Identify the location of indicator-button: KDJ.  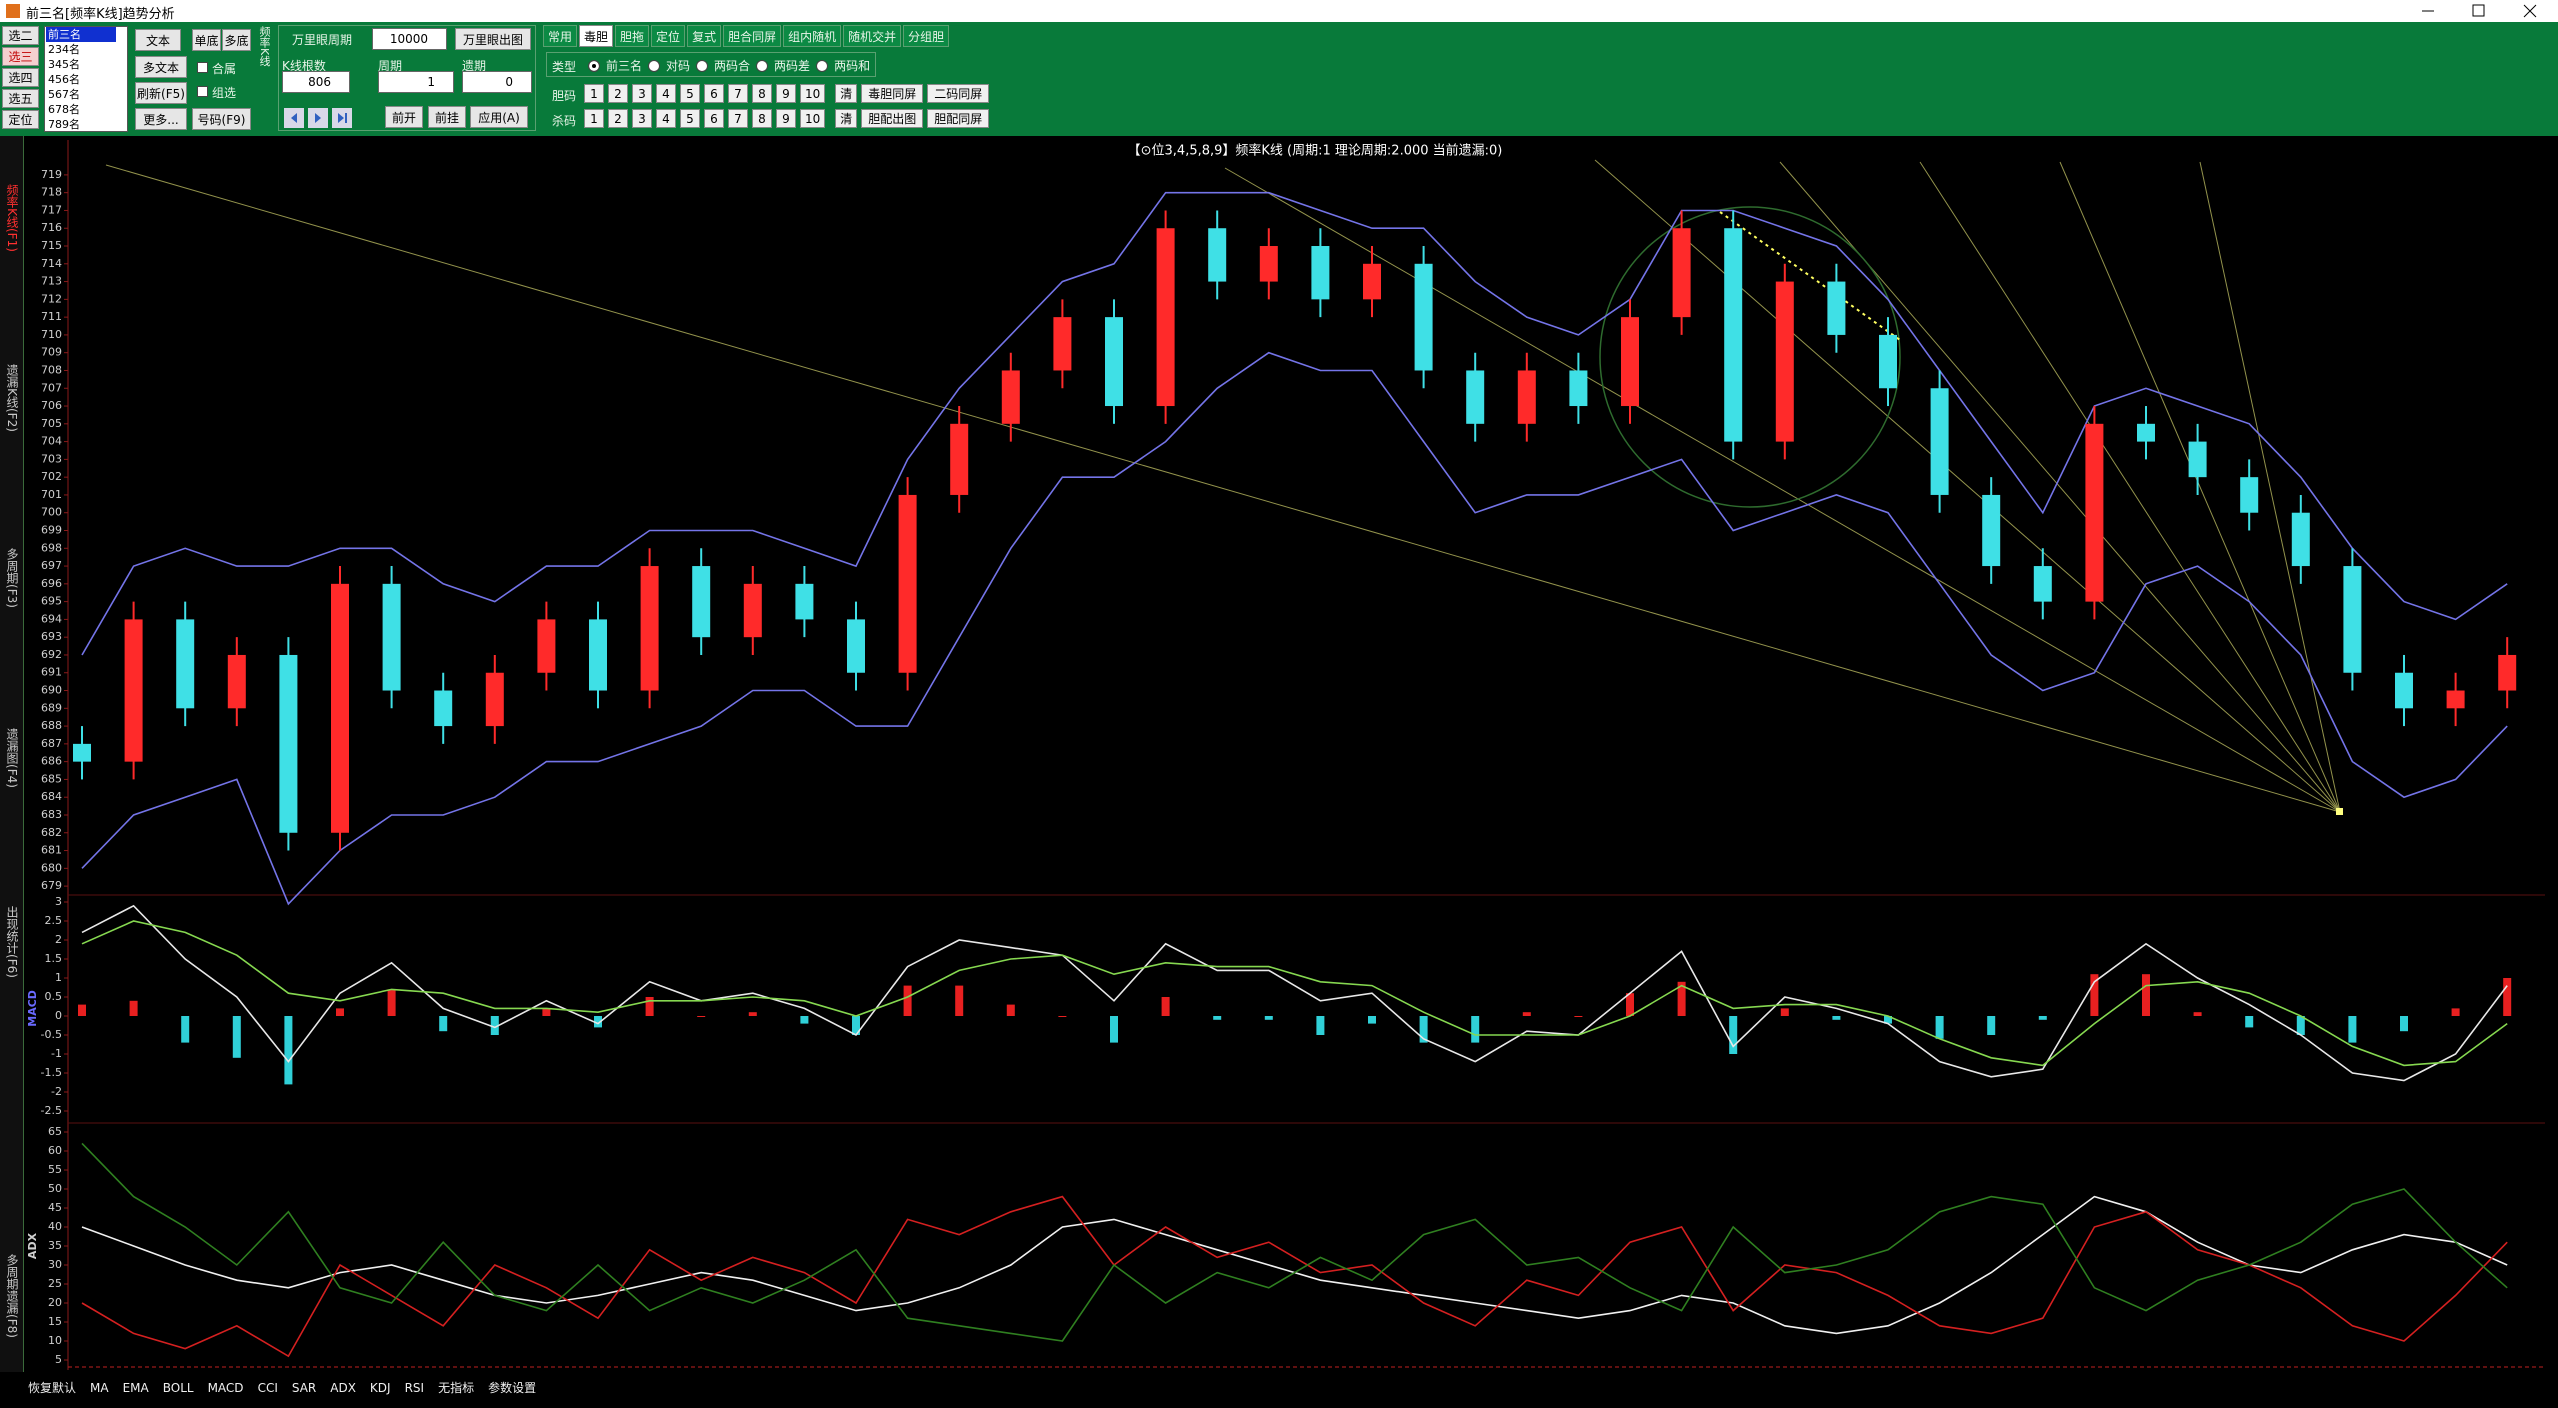
(380, 1387).